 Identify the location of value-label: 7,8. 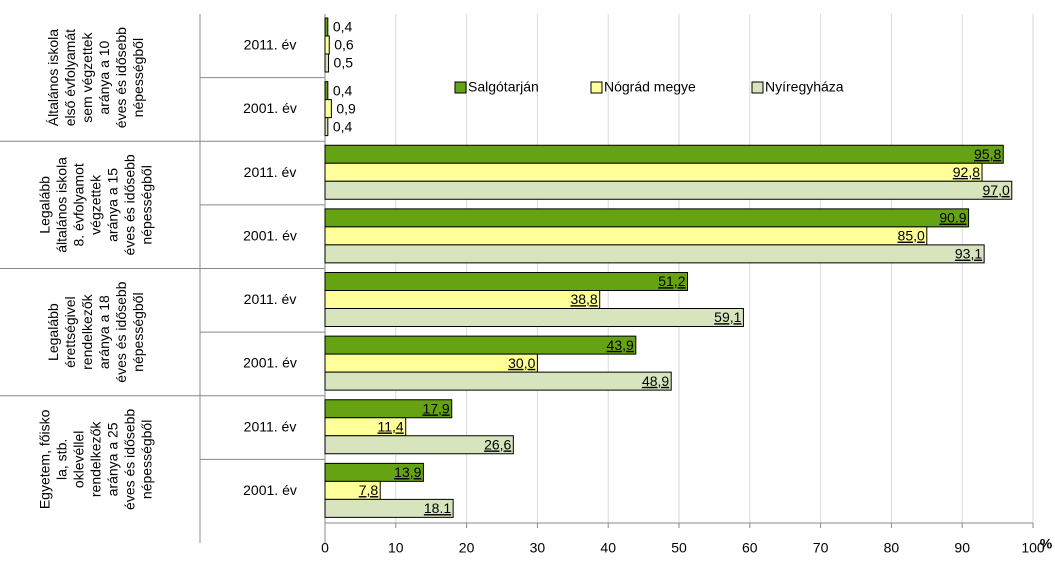
(369, 490).